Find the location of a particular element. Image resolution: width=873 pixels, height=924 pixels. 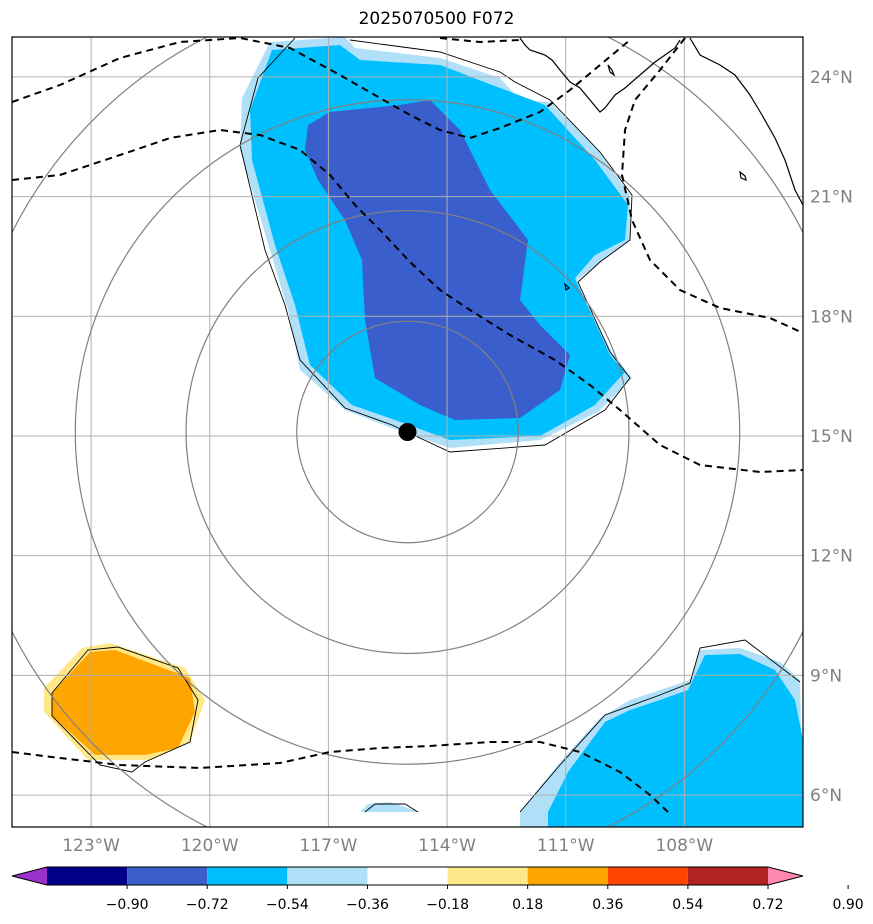

colorbar-tick-label: 0.36 is located at coordinates (607, 905).